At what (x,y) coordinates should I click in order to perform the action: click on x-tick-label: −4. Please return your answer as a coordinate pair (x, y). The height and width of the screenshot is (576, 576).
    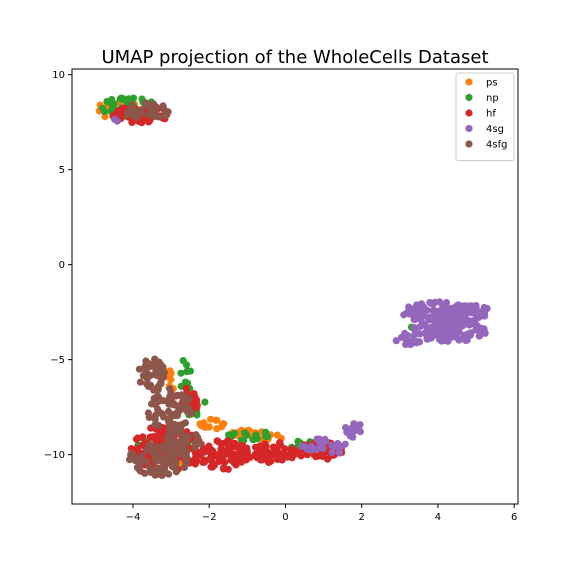
    Looking at the image, I should click on (133, 517).